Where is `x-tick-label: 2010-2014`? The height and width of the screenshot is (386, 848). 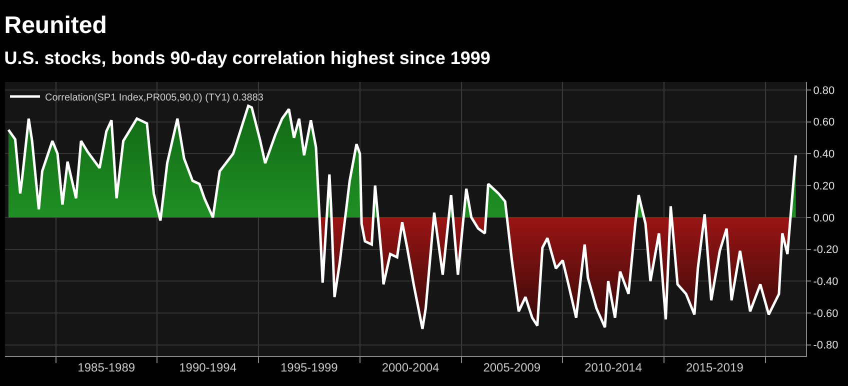
x-tick-label: 2010-2014 is located at coordinates (613, 367).